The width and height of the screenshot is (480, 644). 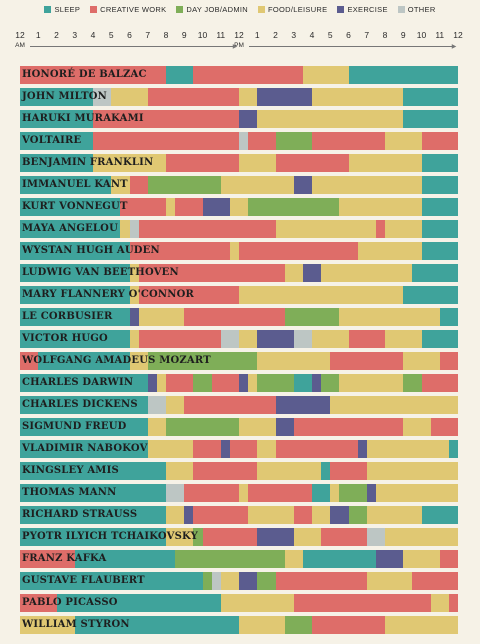 What do you see at coordinates (454, 47) in the screenshot?
I see `arrow-head-icon: ▶` at bounding box center [454, 47].